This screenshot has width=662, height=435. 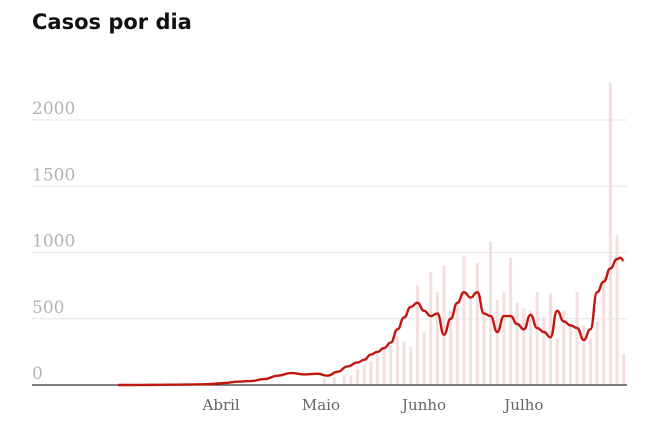 I want to click on y-tick-label: 1000, so click(x=53, y=242).